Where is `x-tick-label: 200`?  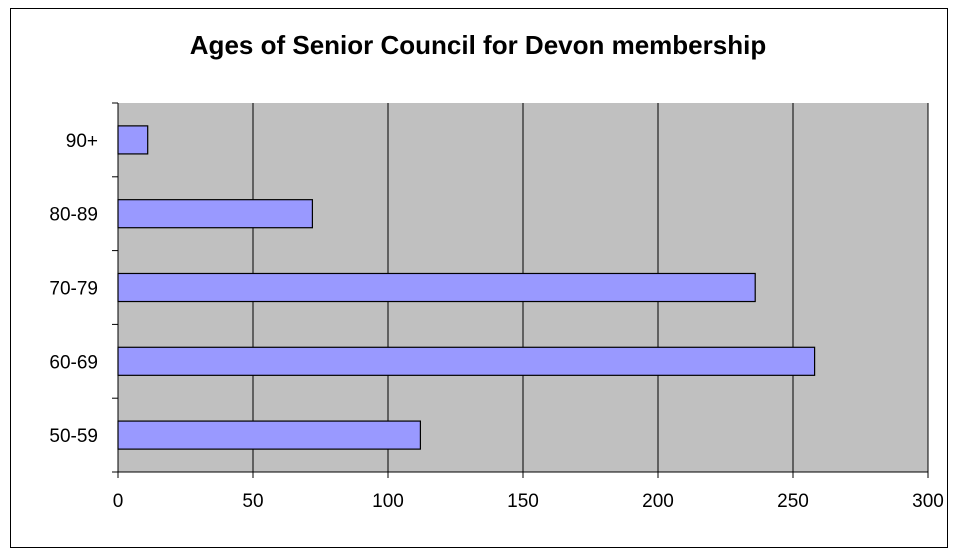 x-tick-label: 200 is located at coordinates (658, 501).